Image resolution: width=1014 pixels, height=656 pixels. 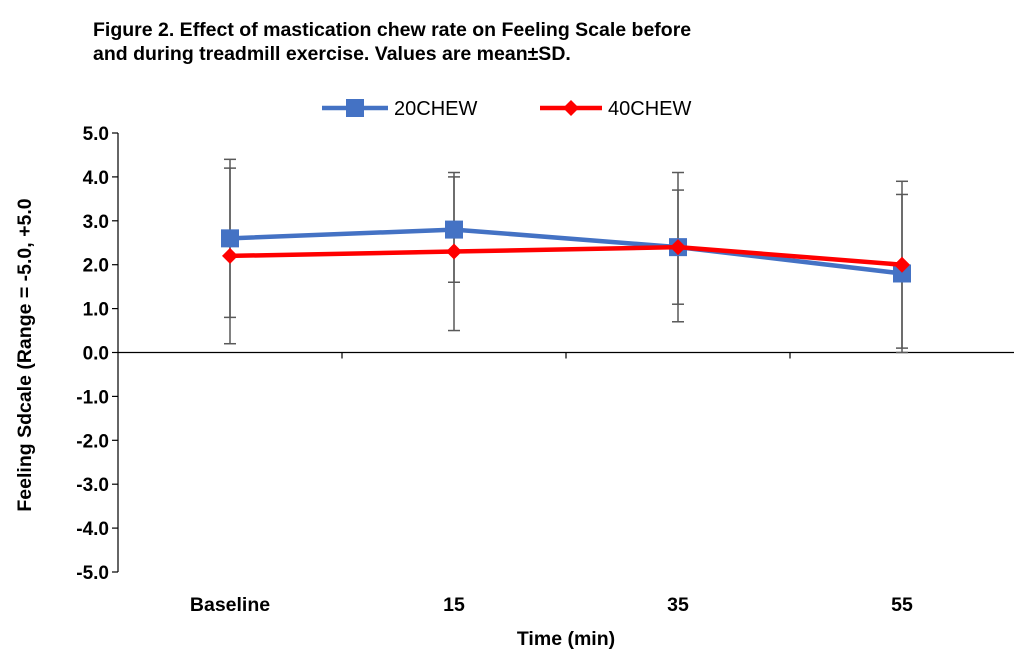 What do you see at coordinates (92, 441) in the screenshot?
I see `y-tick-label: -2.0` at bounding box center [92, 441].